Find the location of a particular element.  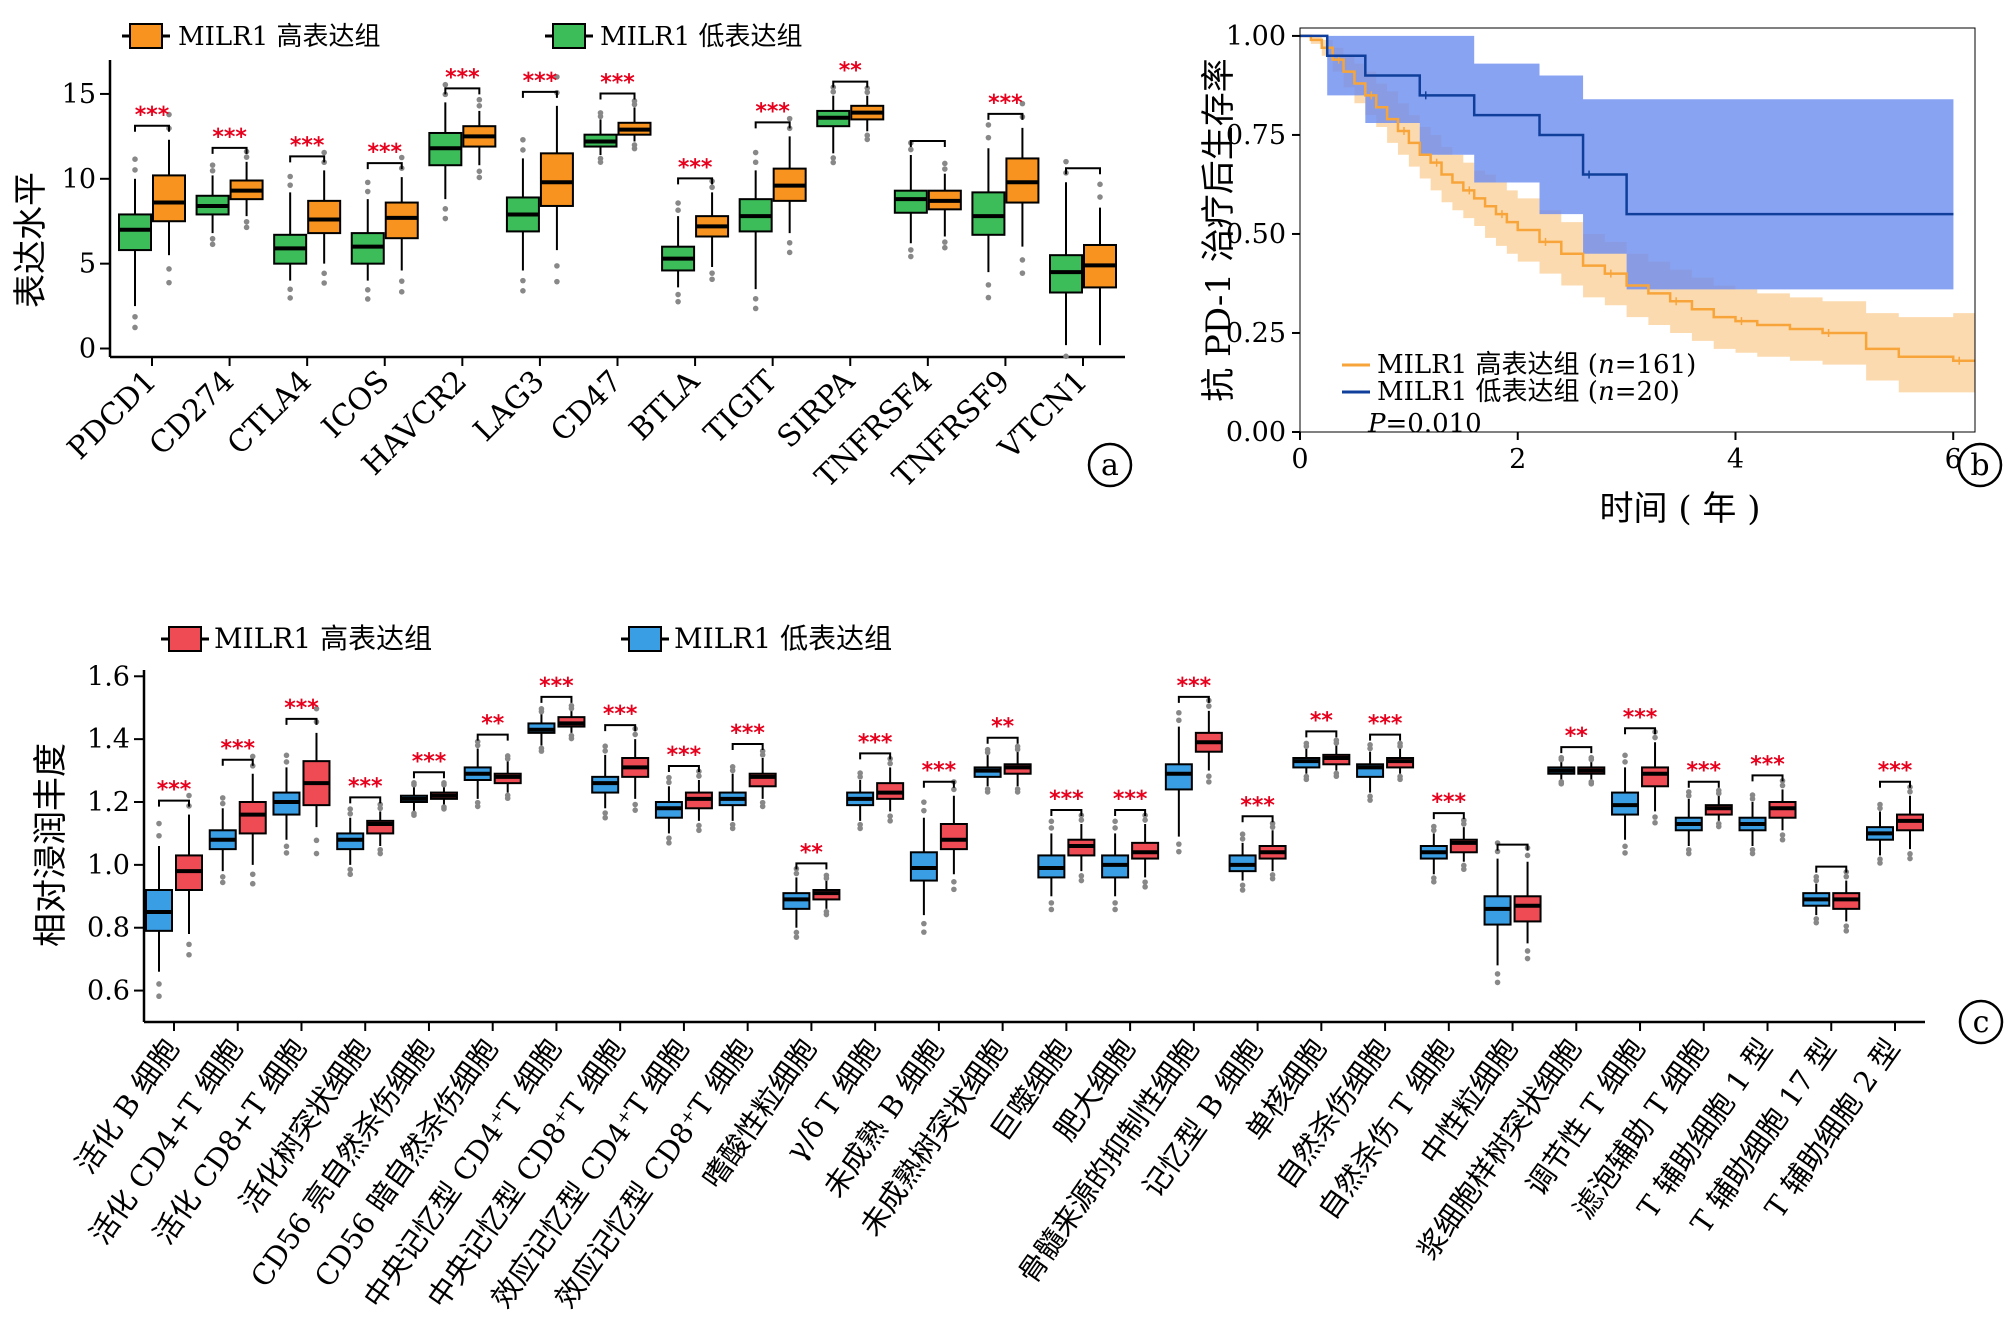

panel-a-letter: a is located at coordinates (1110, 465).